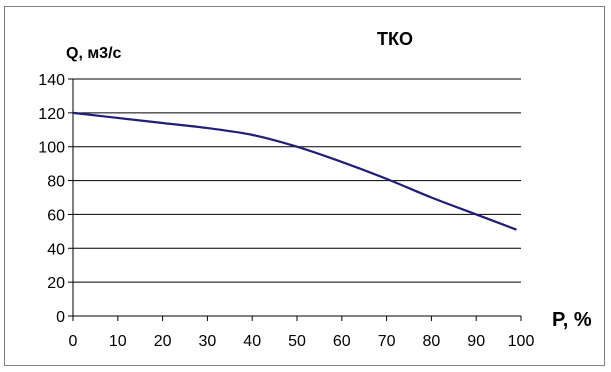 Image resolution: width=611 pixels, height=372 pixels. What do you see at coordinates (51, 80) in the screenshot?
I see `y-tick-label: 140` at bounding box center [51, 80].